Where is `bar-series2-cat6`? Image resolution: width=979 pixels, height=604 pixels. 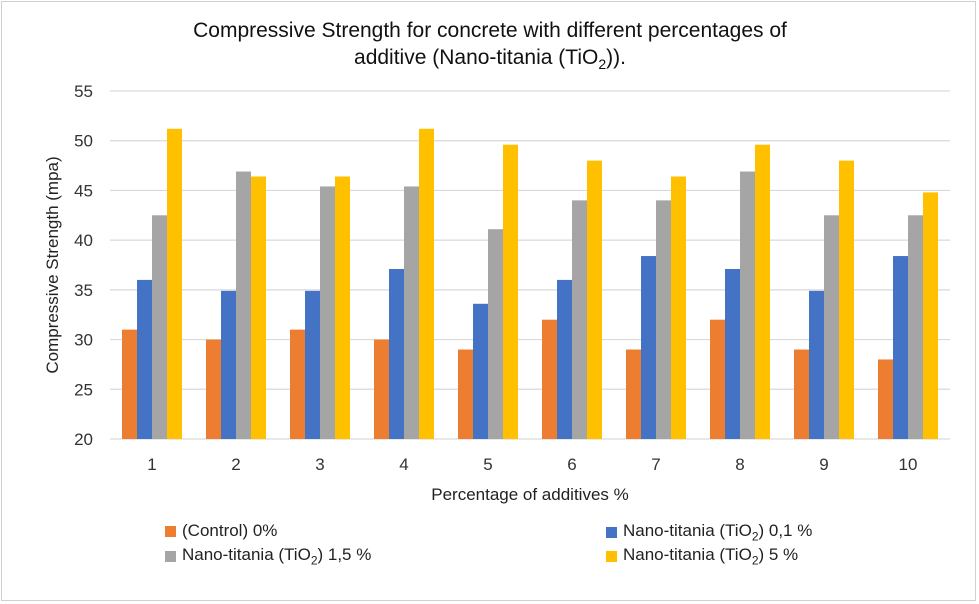
bar-series2-cat6 is located at coordinates (579, 319).